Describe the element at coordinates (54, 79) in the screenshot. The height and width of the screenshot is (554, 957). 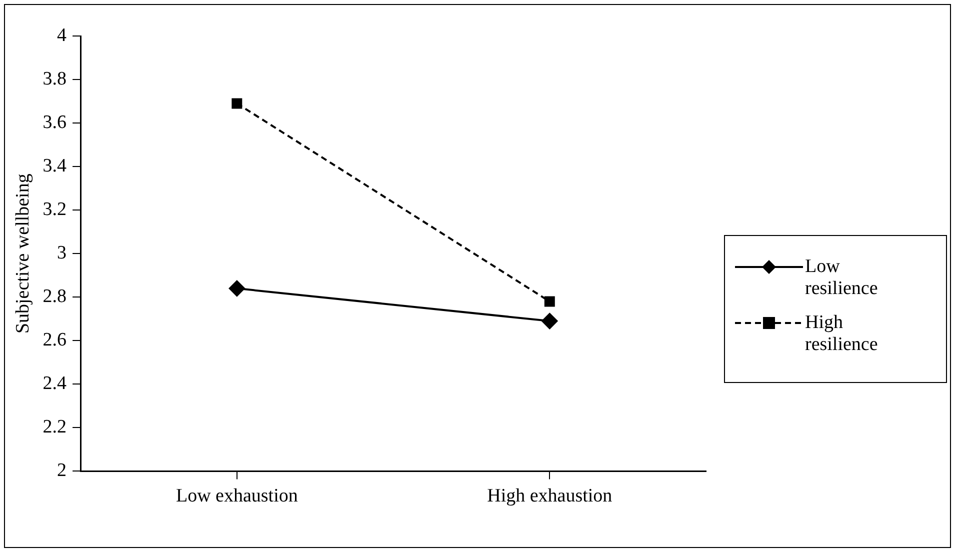
I see `y-tick-label: 3.8` at that location.